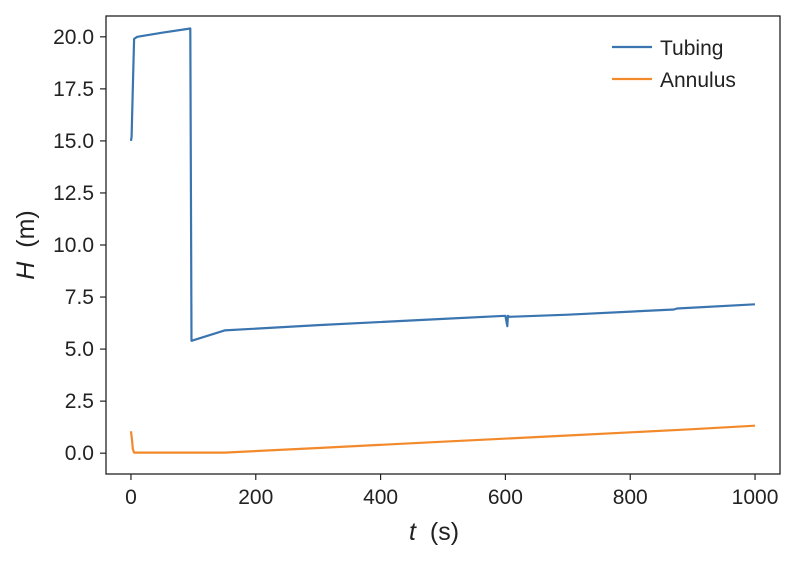  Describe the element at coordinates (26, 270) in the screenshot. I see `y-axis-variable: H` at that location.